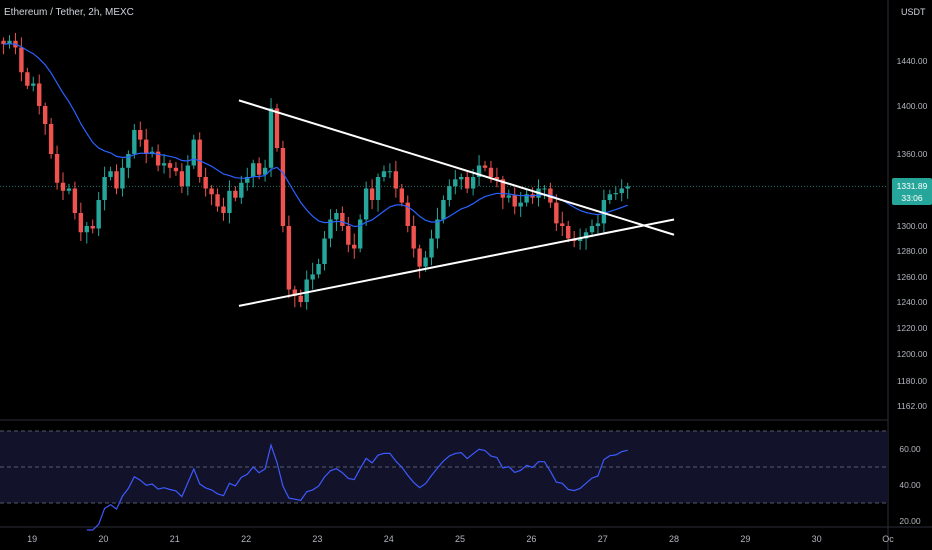 Image resolution: width=932 pixels, height=550 pixels. What do you see at coordinates (913, 12) in the screenshot?
I see `price-unit-label: USDT` at bounding box center [913, 12].